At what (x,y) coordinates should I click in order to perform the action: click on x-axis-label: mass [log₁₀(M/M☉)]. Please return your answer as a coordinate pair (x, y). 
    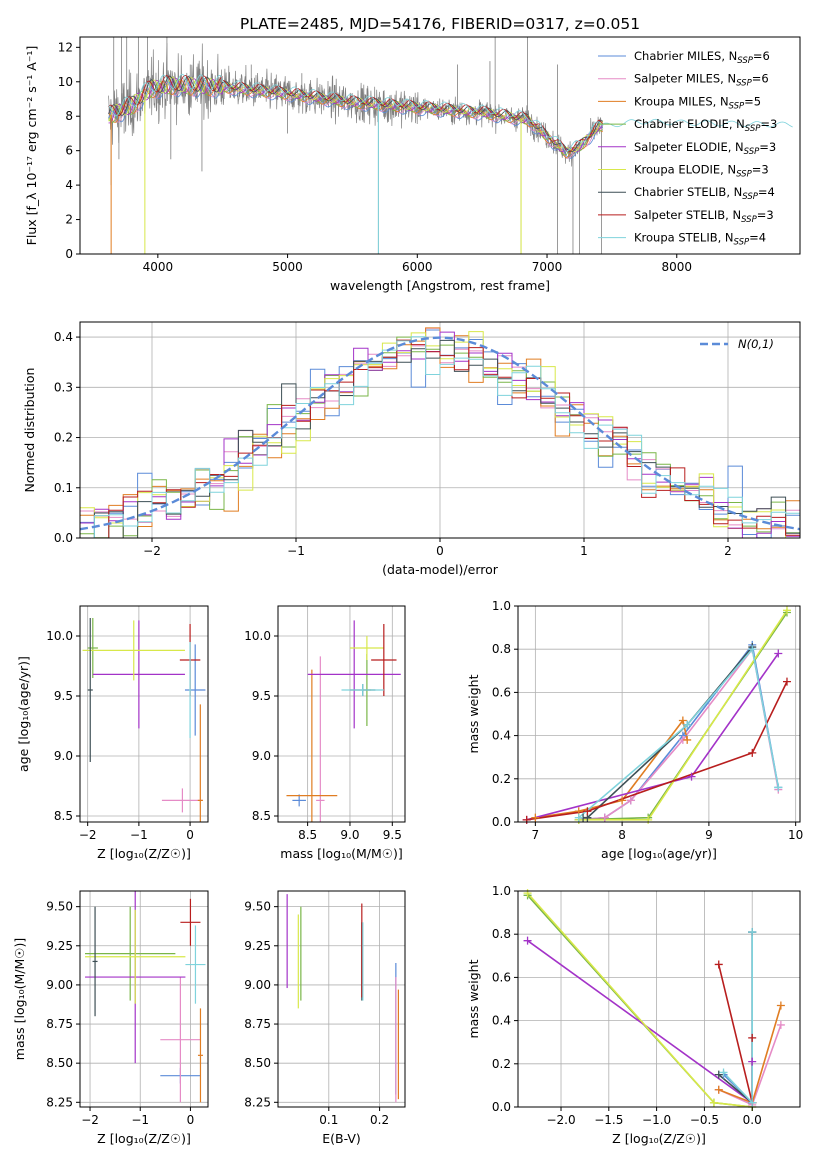
    Looking at the image, I should click on (341, 853).